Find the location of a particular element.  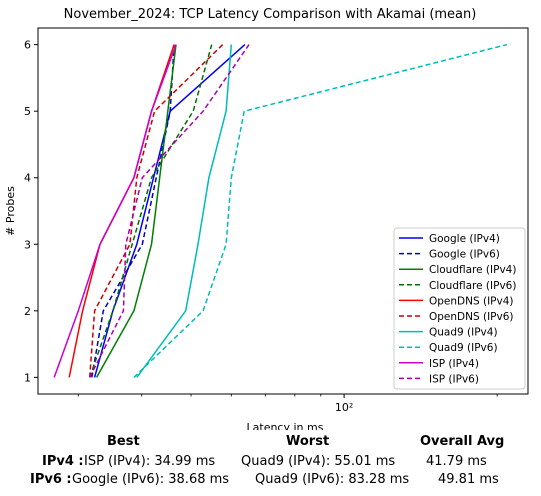

summary-header-best: Best is located at coordinates (123, 441).